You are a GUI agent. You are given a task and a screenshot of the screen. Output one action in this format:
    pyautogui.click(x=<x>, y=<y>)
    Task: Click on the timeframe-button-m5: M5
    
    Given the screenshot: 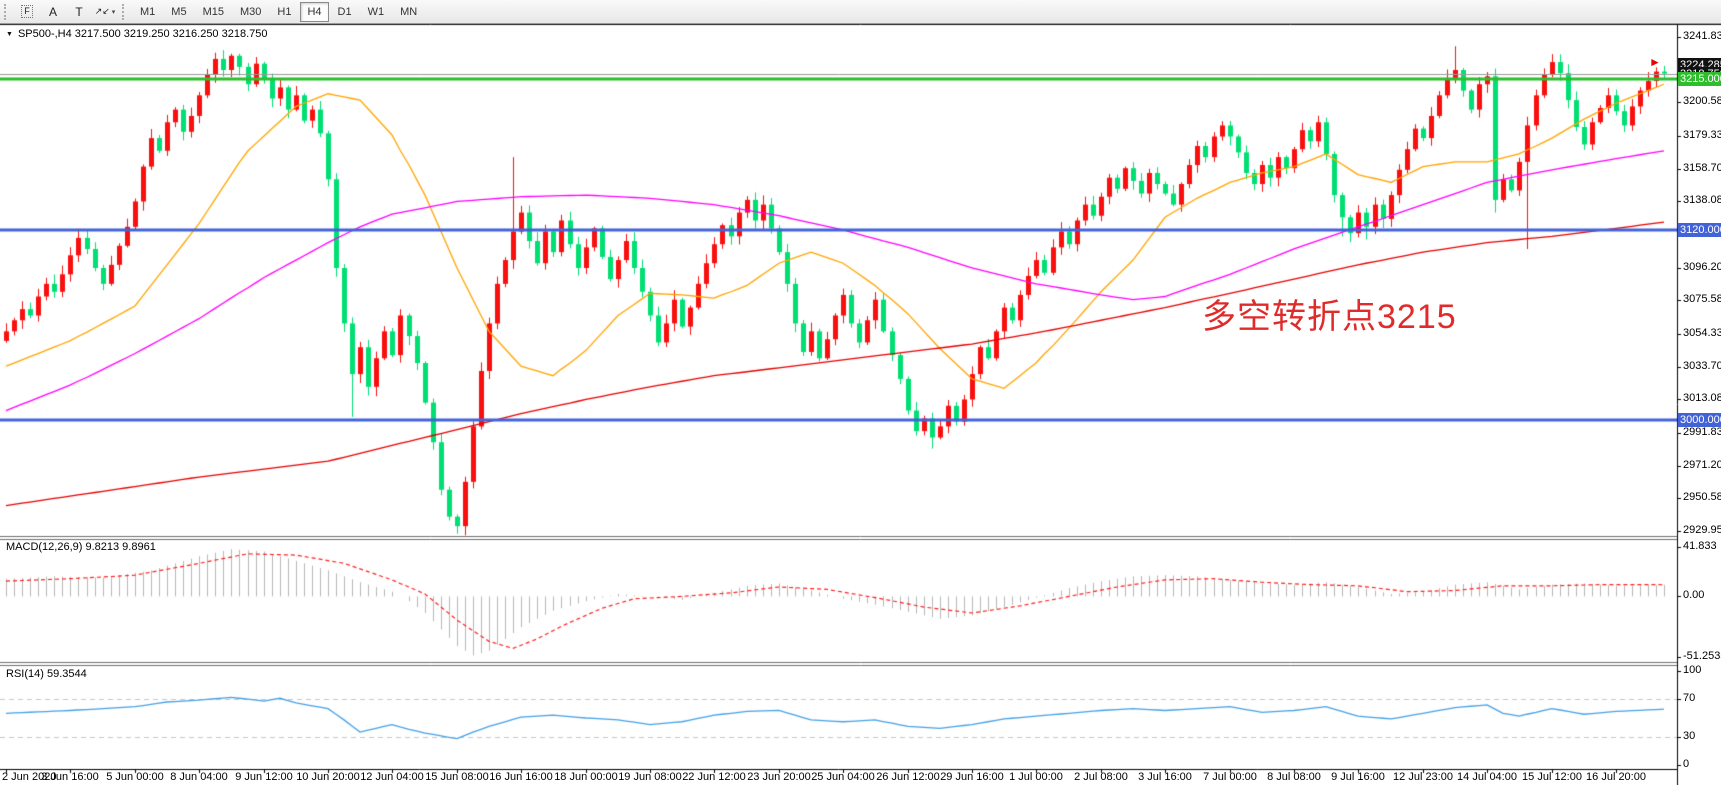 What is the action you would take?
    pyautogui.click(x=178, y=12)
    